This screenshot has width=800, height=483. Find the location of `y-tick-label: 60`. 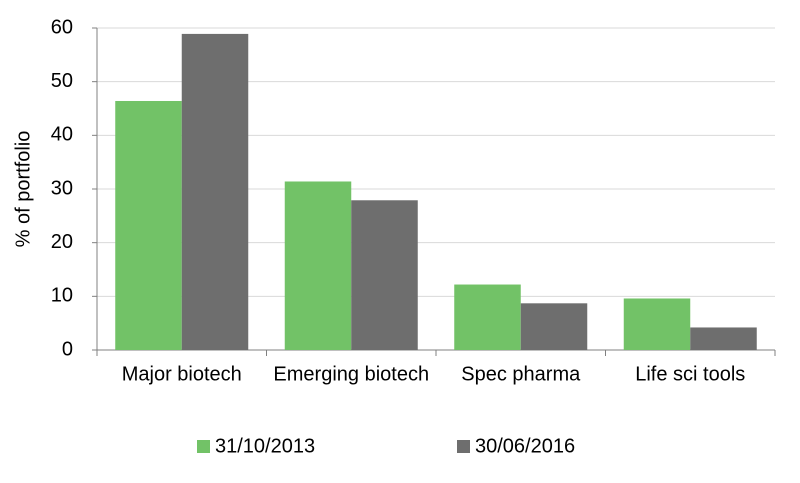

y-tick-label: 60 is located at coordinates (62, 27).